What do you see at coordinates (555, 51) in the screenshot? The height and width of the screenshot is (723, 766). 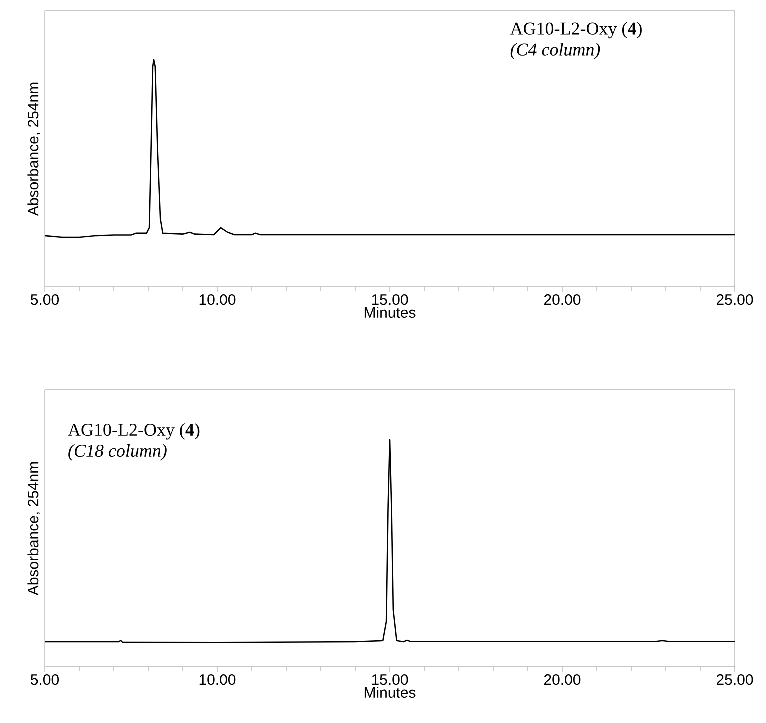 I see `text: (C4 column)` at bounding box center [555, 51].